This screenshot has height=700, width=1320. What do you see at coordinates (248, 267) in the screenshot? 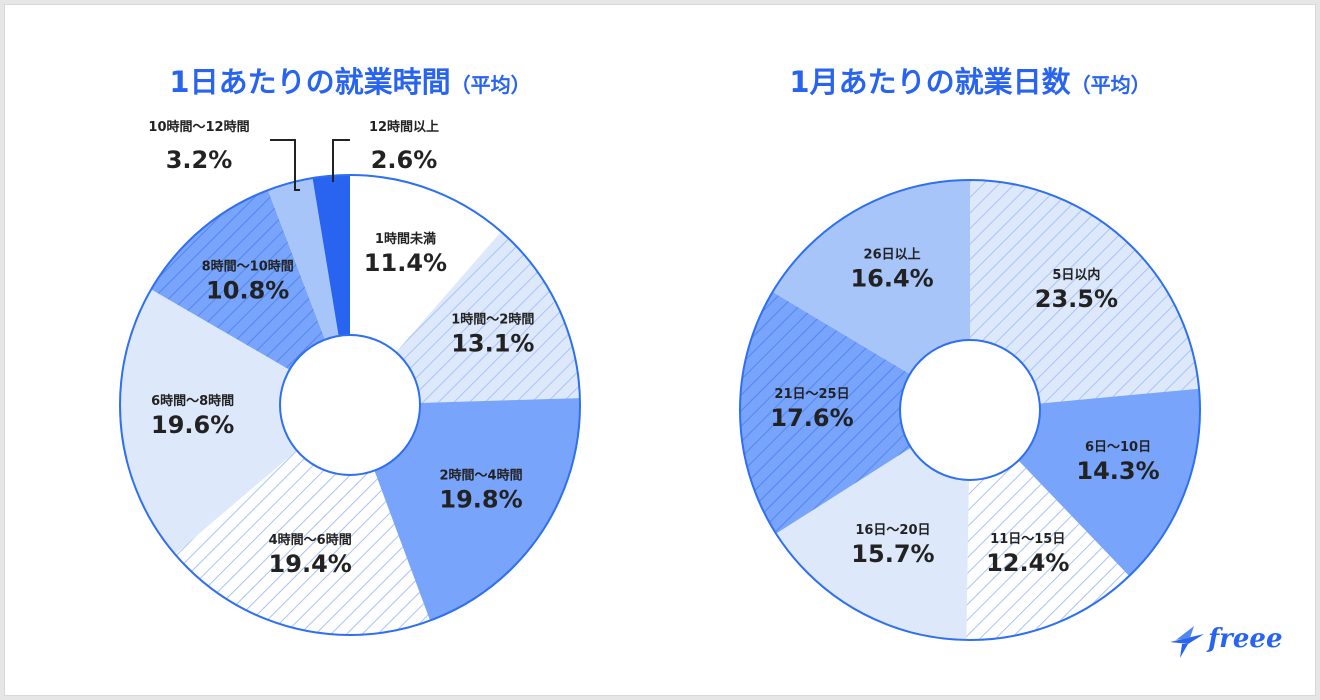
I see `slice-category-label: 8時間〜10時間` at bounding box center [248, 267].